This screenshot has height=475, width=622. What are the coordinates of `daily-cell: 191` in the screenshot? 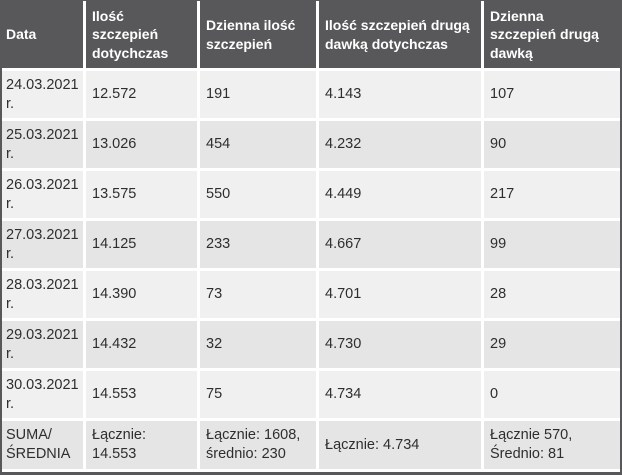 It's located at (259, 96).